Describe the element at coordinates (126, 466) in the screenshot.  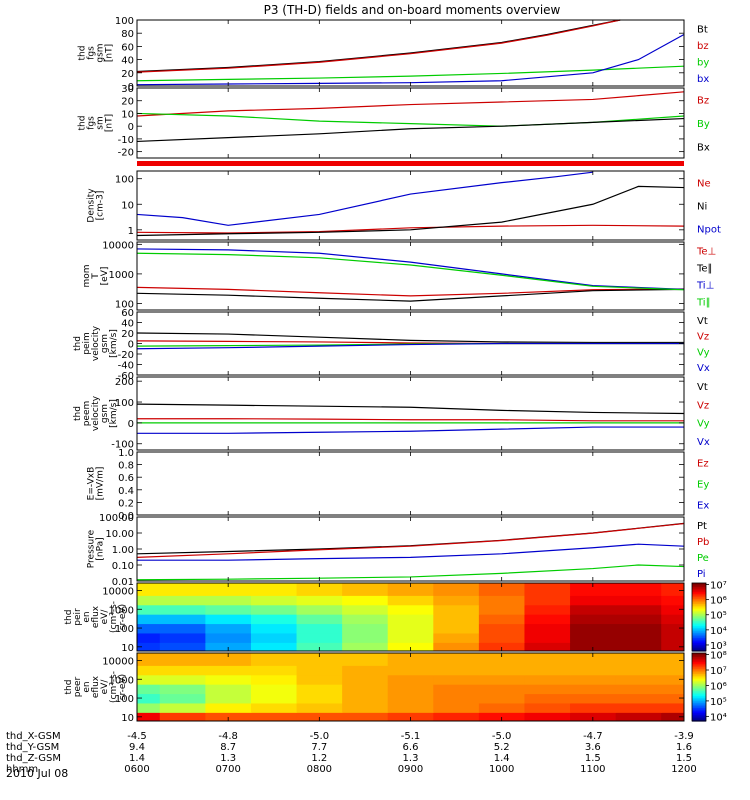
I see `y-tick-label: 0.8` at that location.